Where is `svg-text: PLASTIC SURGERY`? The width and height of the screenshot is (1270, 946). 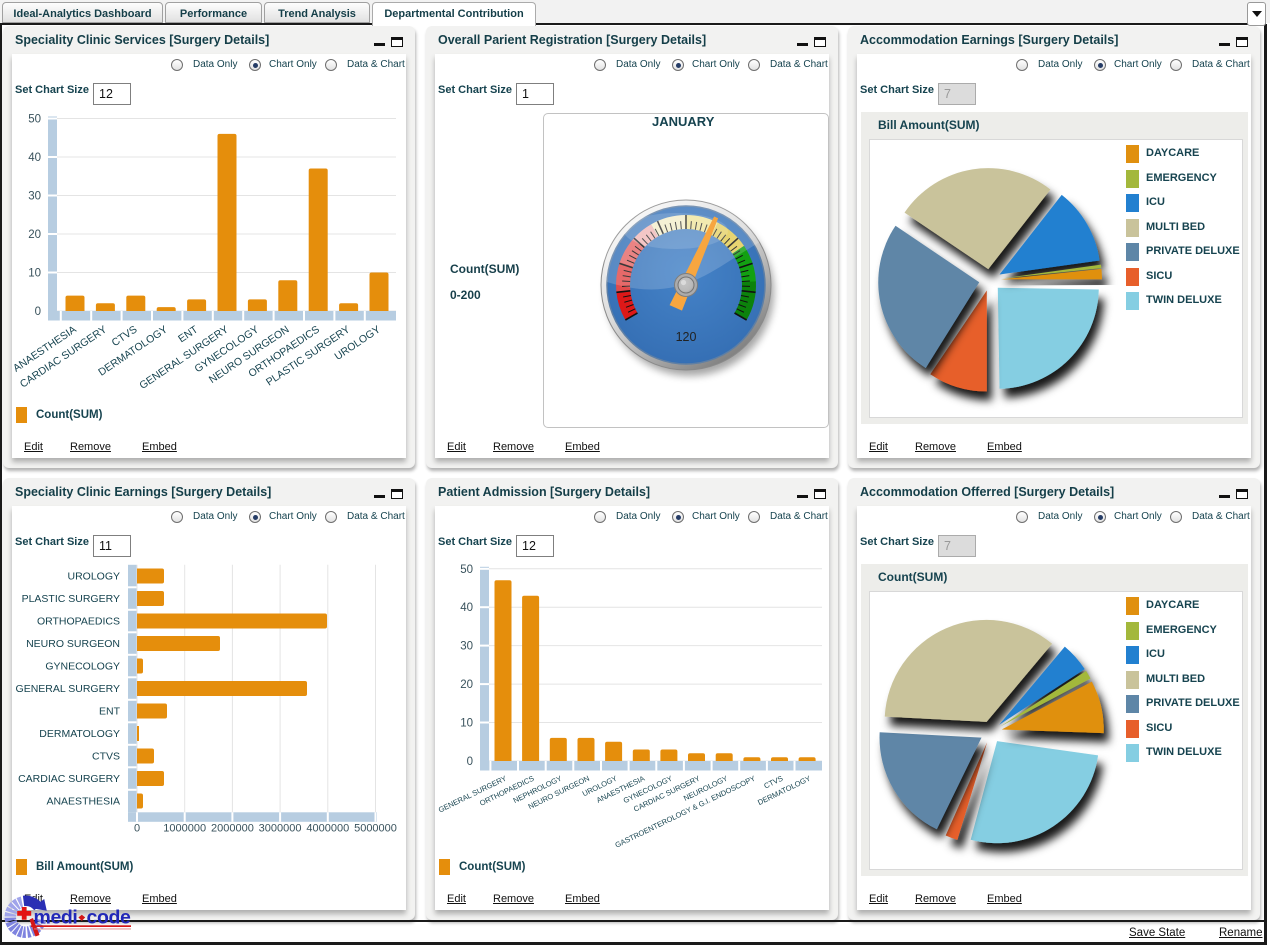 svg-text: PLASTIC SURGERY is located at coordinates (71, 599).